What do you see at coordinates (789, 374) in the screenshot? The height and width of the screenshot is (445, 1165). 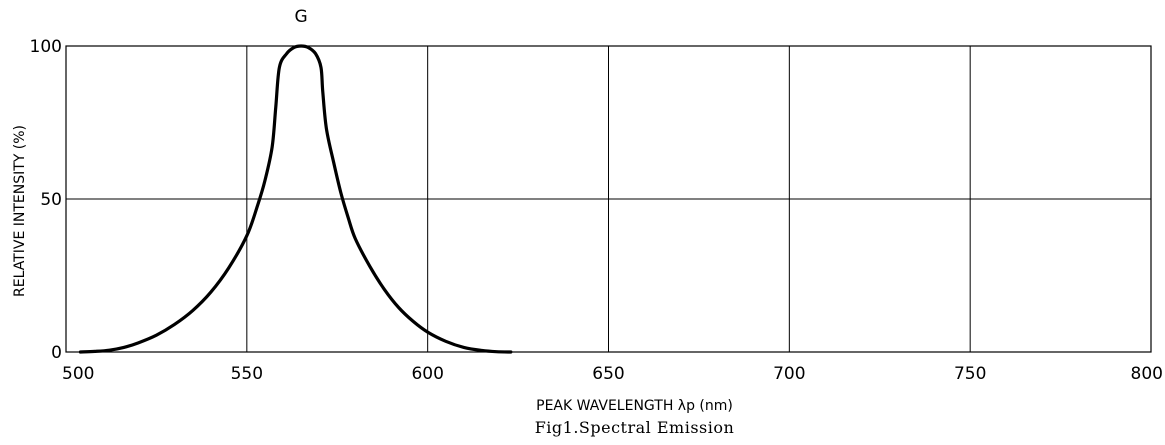 I see `x-tick-label-700: 700` at bounding box center [789, 374].